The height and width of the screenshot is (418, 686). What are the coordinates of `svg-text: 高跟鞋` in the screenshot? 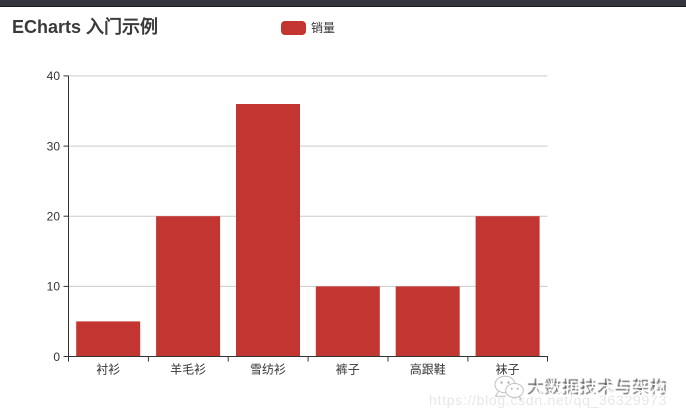 It's located at (428, 369).